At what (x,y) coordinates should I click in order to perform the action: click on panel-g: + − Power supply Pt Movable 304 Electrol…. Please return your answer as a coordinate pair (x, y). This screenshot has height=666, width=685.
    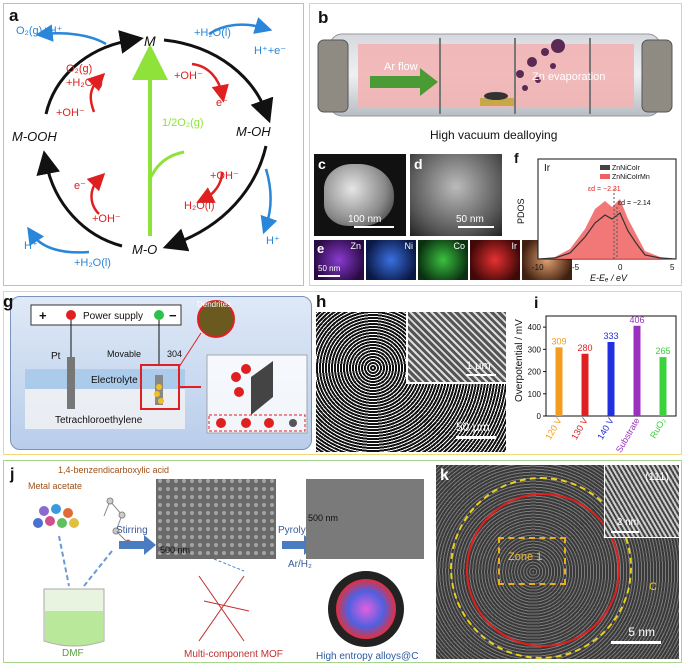
    Looking at the image, I should click on (161, 373).